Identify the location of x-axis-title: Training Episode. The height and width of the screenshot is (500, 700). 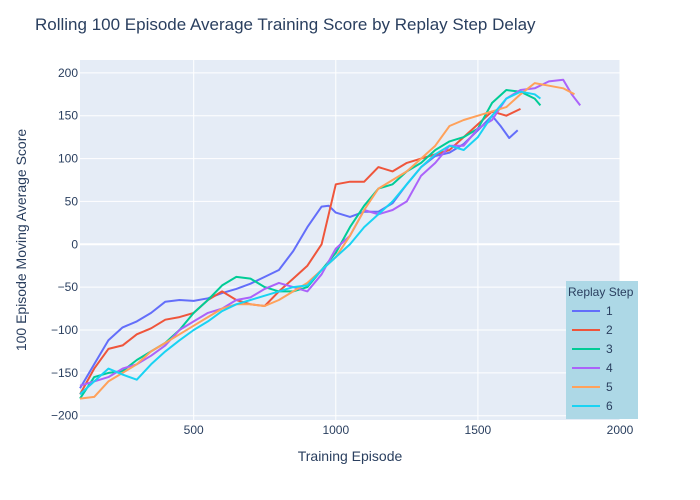
(350, 456).